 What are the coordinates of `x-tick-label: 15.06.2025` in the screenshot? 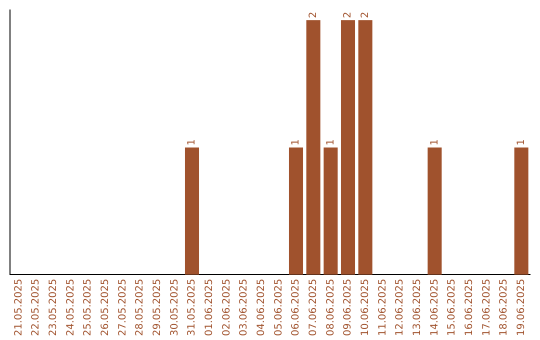 It's located at (452, 307).